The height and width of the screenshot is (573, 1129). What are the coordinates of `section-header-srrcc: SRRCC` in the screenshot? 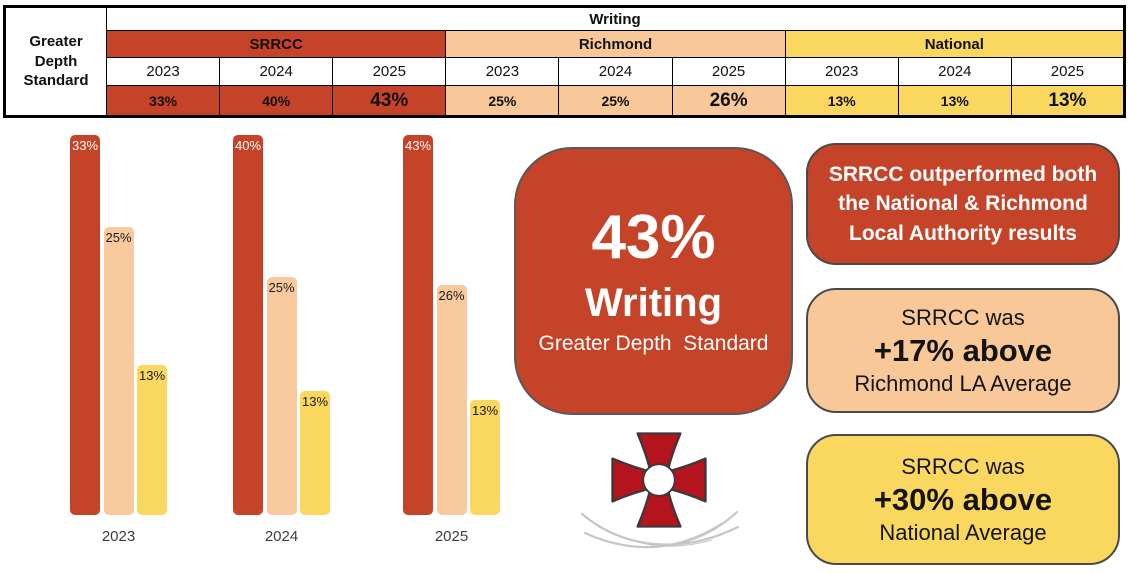 It's located at (276, 44).